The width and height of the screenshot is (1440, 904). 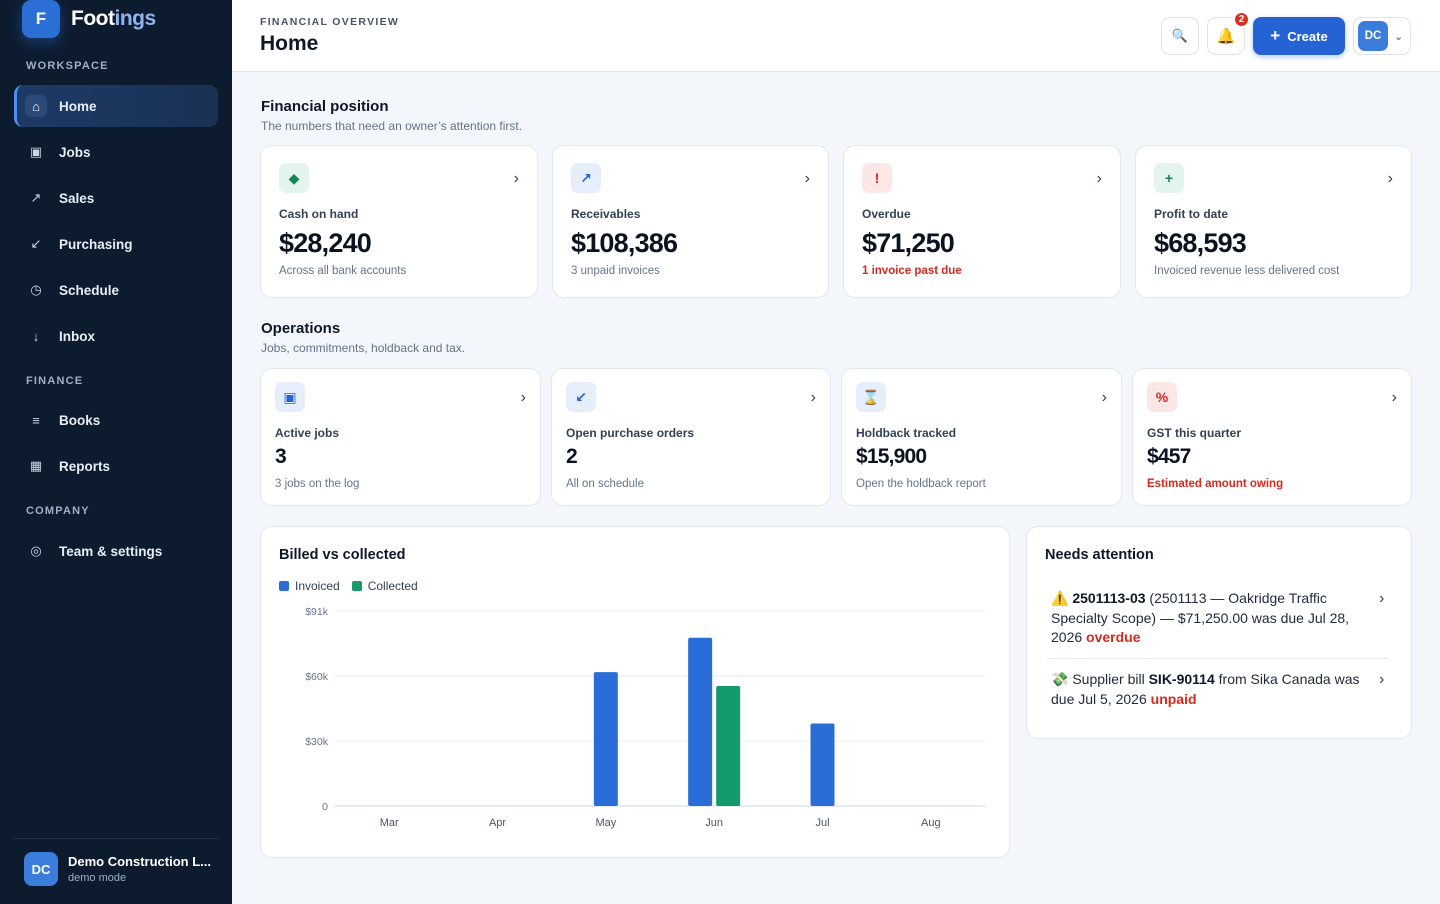 What do you see at coordinates (116, 420) in the screenshot?
I see `sidebar-item-books: ≡ Books` at bounding box center [116, 420].